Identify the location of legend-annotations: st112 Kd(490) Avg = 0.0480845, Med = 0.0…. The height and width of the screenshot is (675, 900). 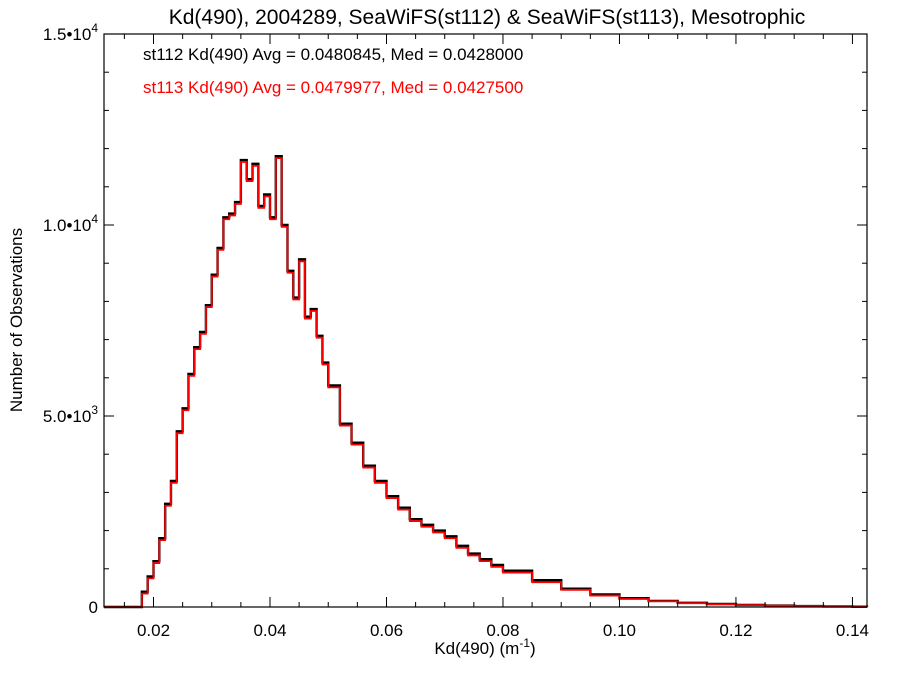
(333, 71).